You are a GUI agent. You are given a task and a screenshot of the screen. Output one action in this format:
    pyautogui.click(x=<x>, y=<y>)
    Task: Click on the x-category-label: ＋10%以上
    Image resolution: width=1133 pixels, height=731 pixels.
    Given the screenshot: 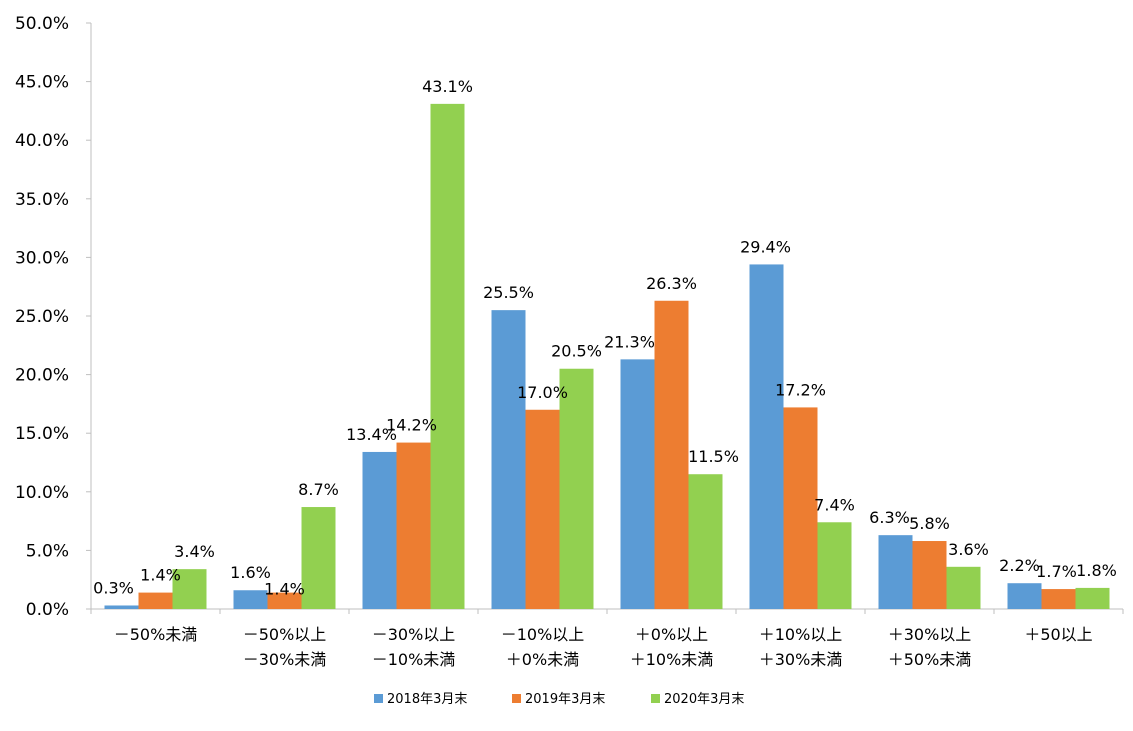 What is the action you would take?
    pyautogui.click(x=801, y=634)
    